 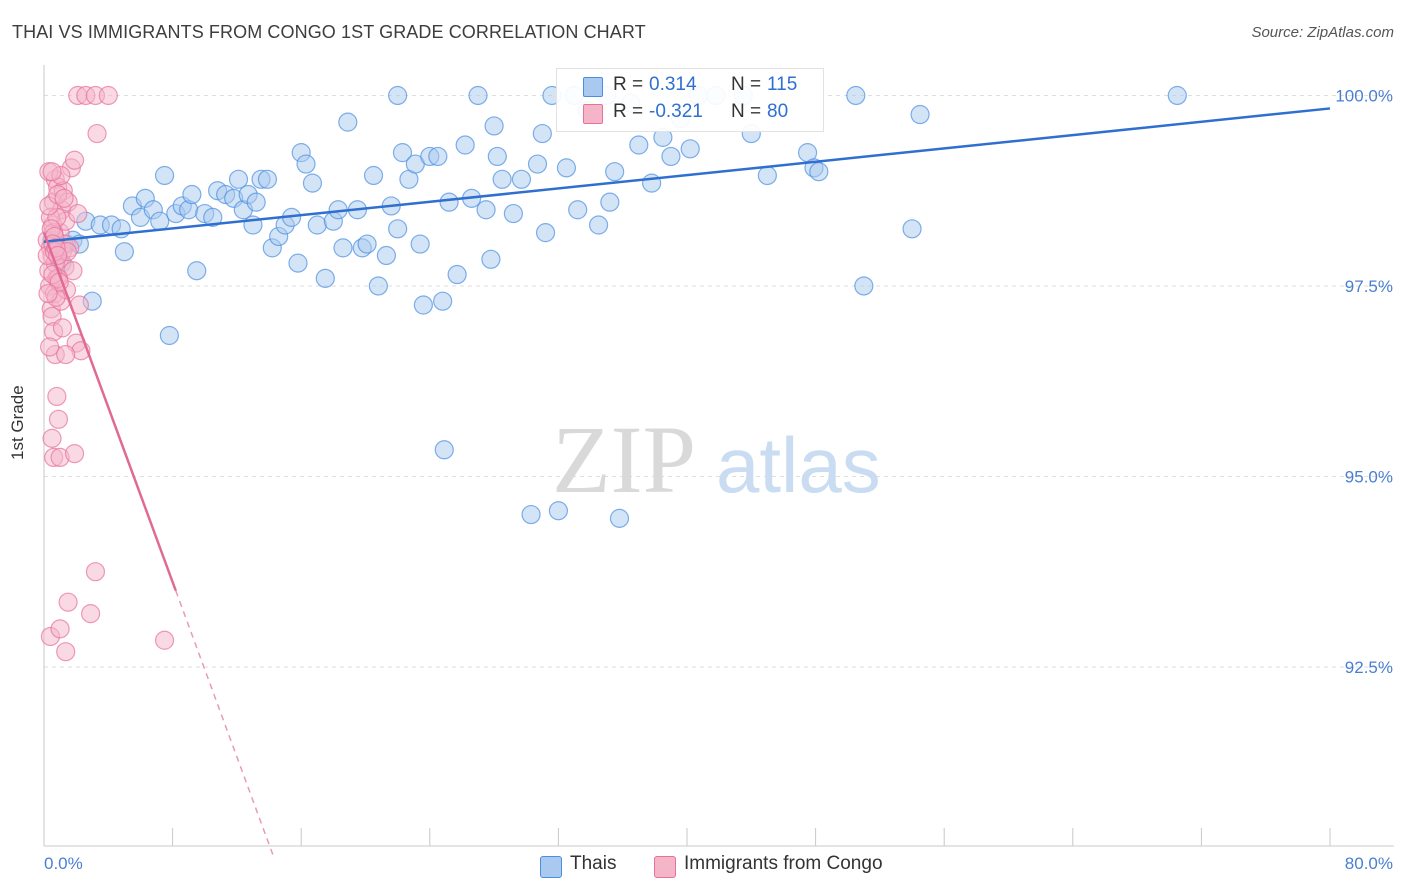 I want to click on n-value: 80, so click(x=778, y=111).